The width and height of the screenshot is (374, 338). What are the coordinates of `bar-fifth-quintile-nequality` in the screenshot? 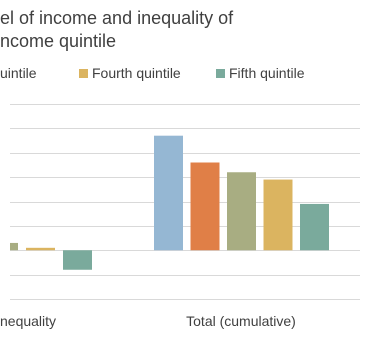 It's located at (77, 260).